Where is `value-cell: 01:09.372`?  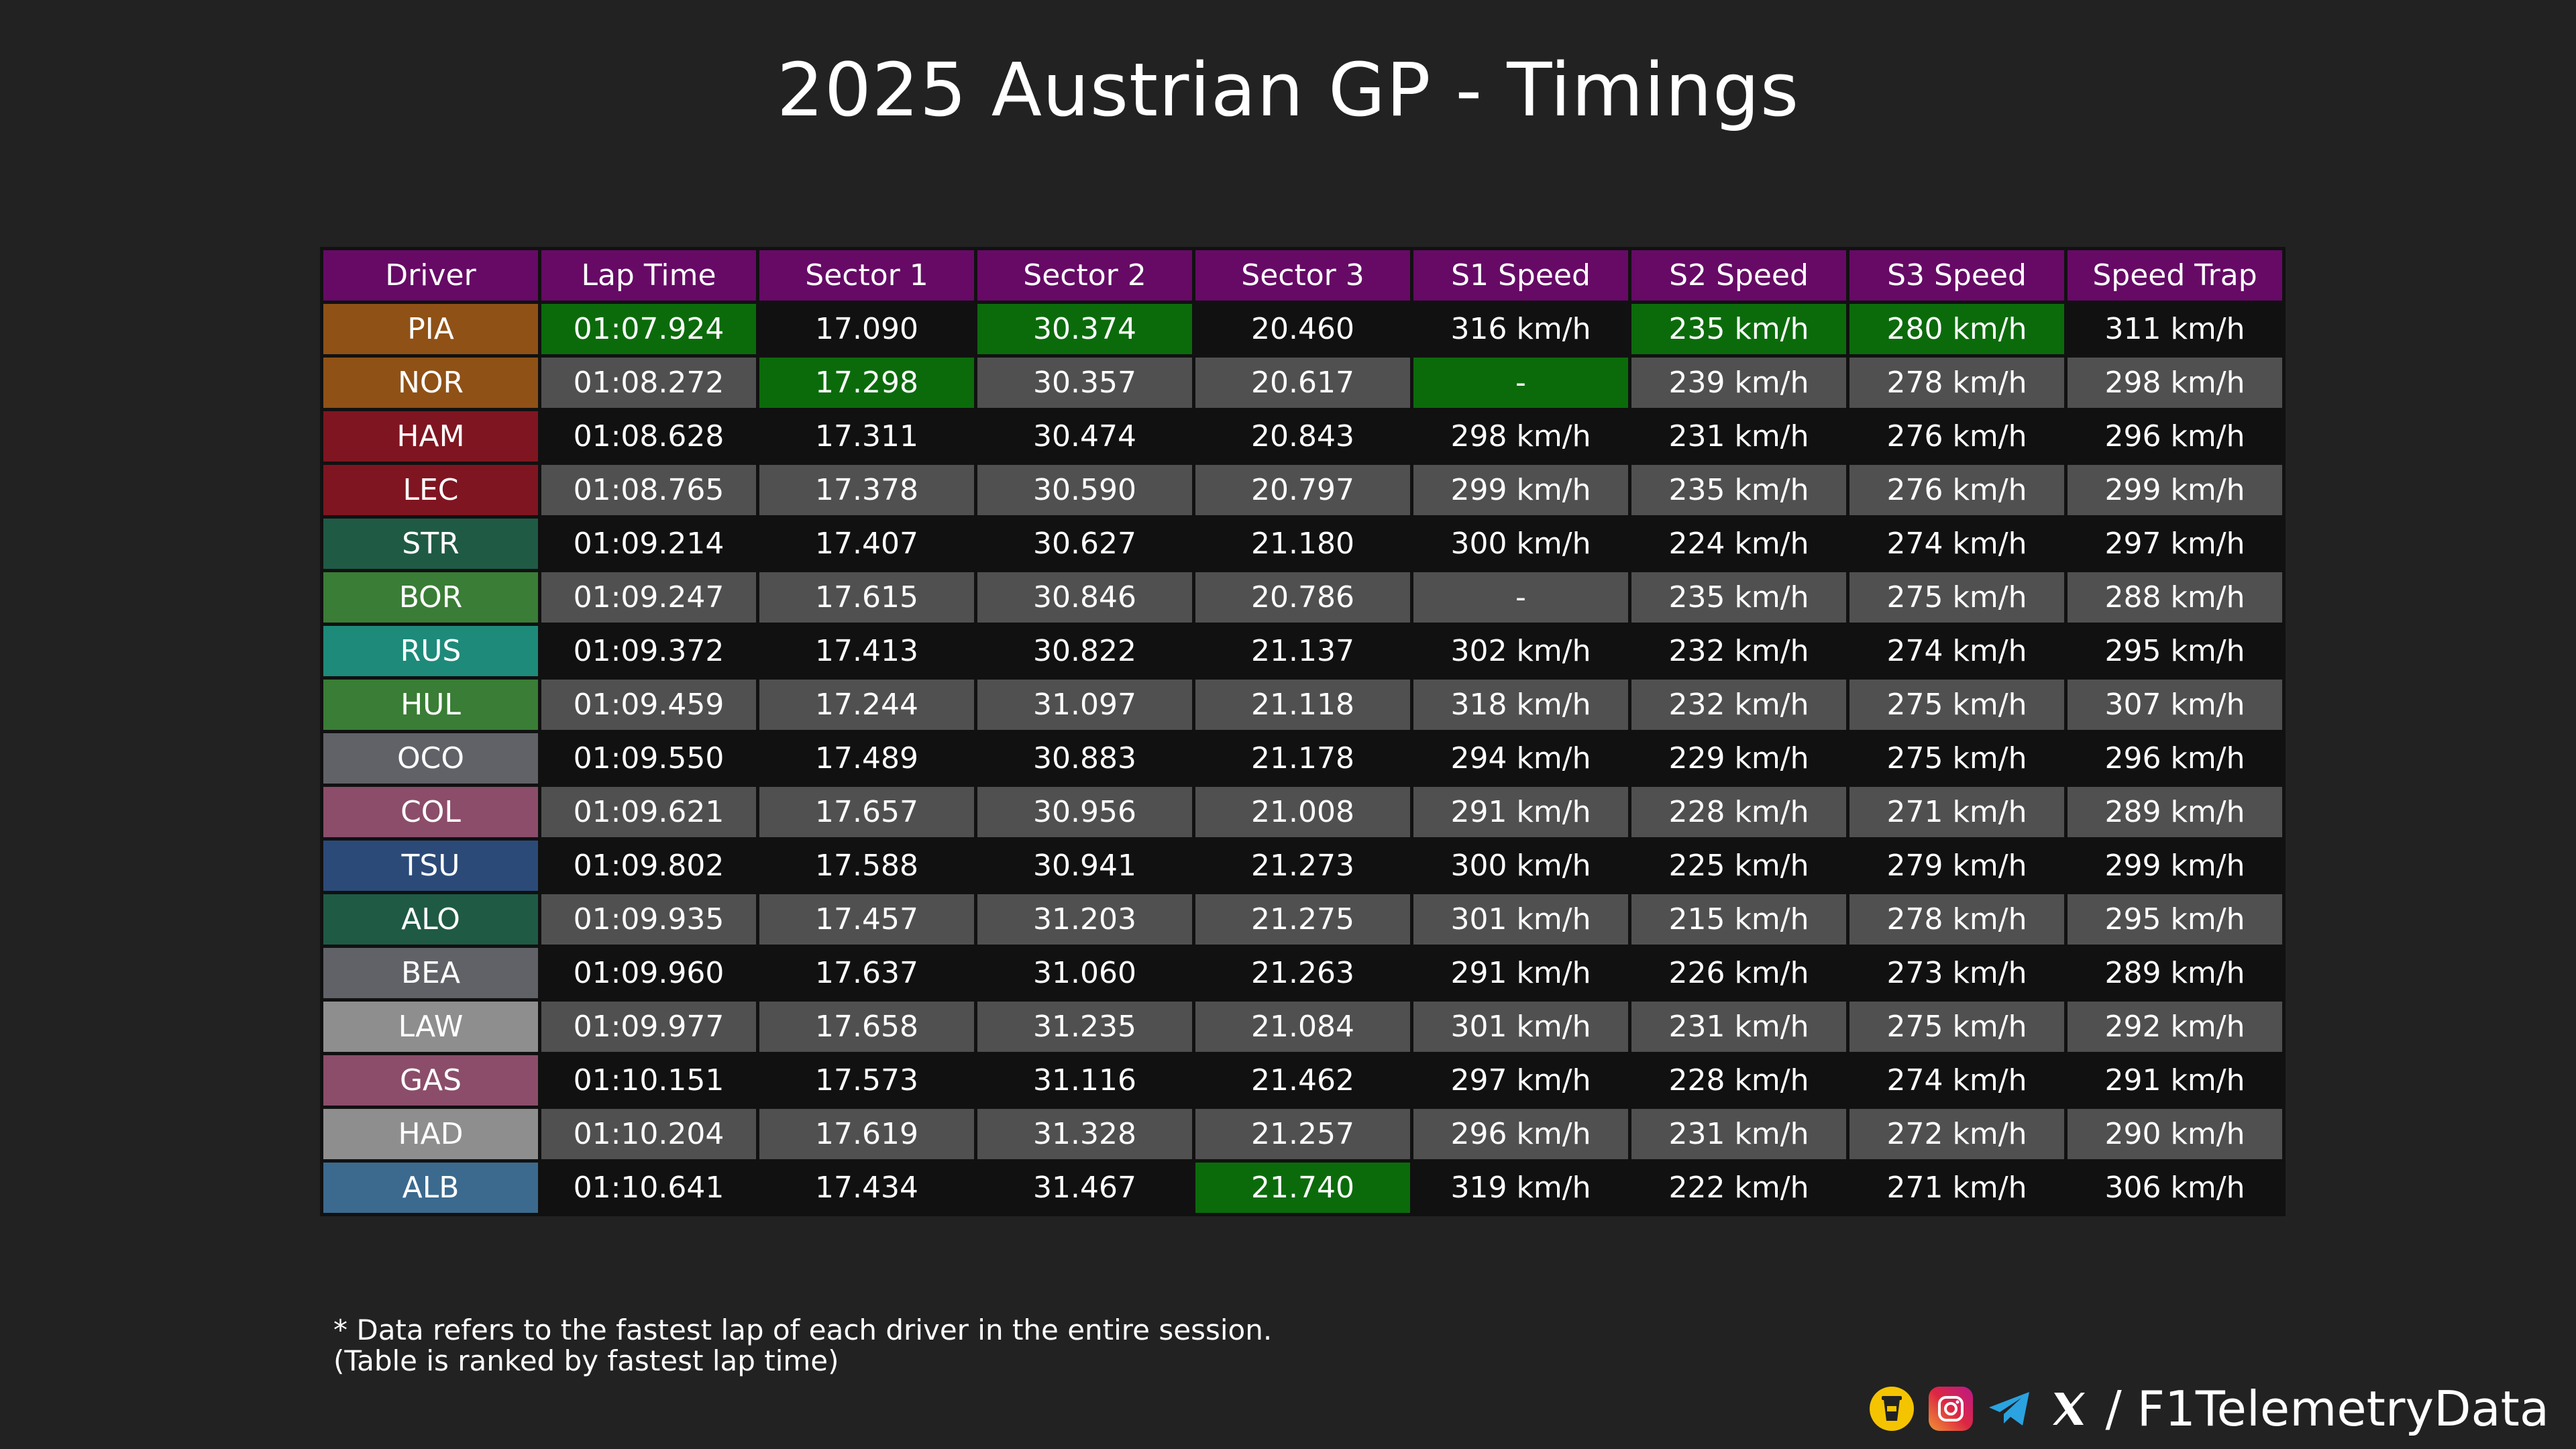
value-cell: 01:09.372 is located at coordinates (648, 651).